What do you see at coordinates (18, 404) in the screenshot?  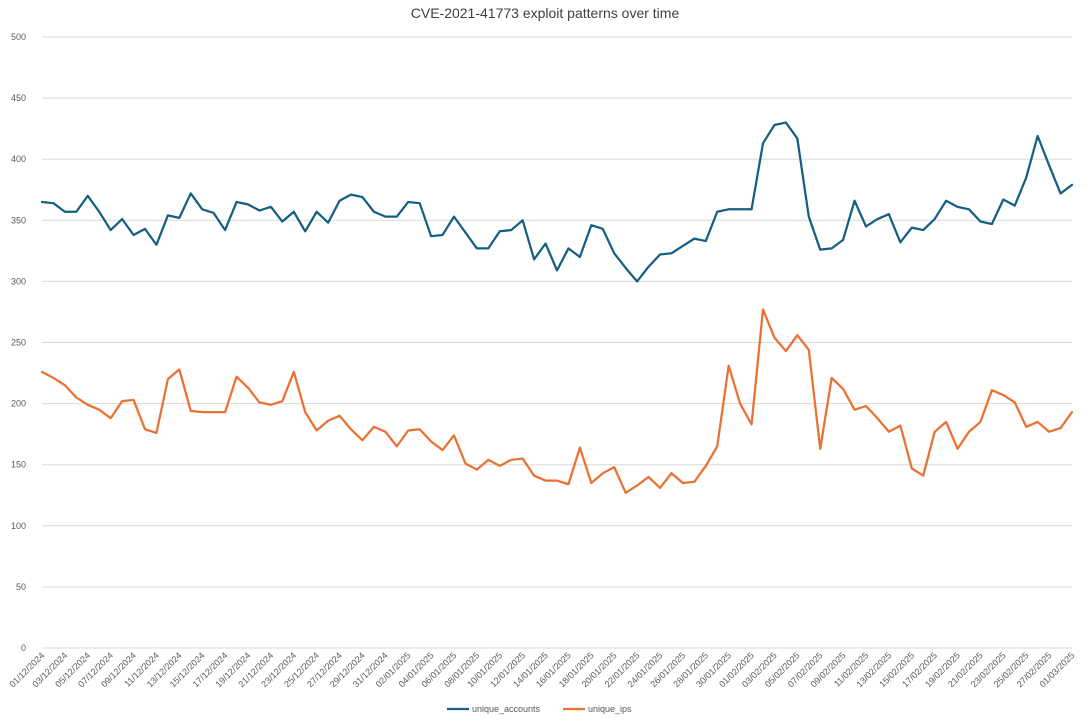 I see `y-tick-label: 200` at bounding box center [18, 404].